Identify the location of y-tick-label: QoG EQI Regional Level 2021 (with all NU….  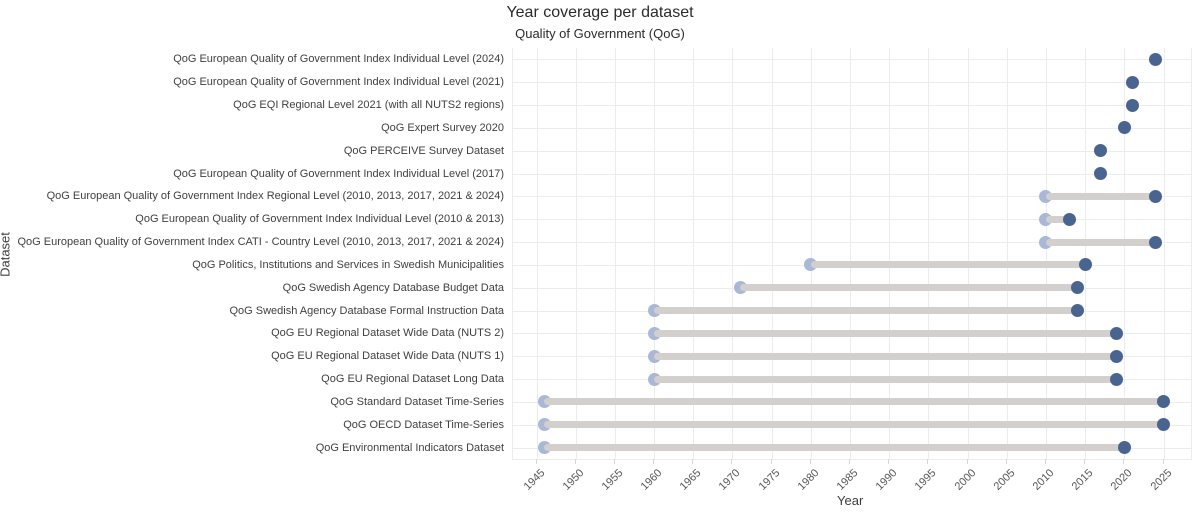
(368, 105).